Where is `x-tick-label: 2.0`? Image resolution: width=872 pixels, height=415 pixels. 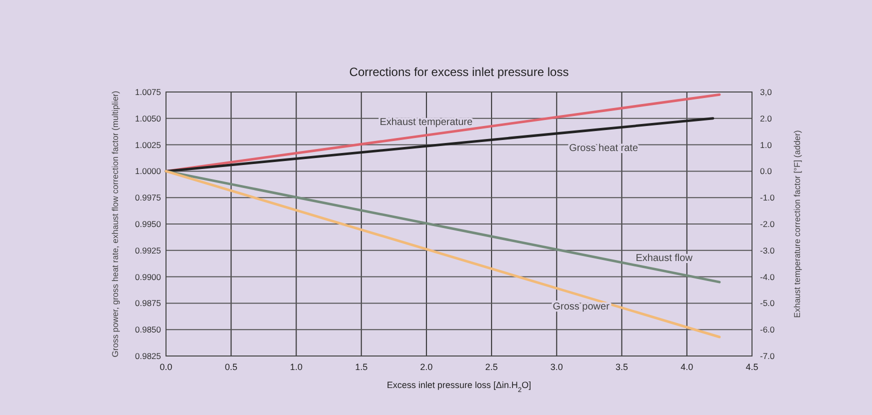 x-tick-label: 2.0 is located at coordinates (426, 367).